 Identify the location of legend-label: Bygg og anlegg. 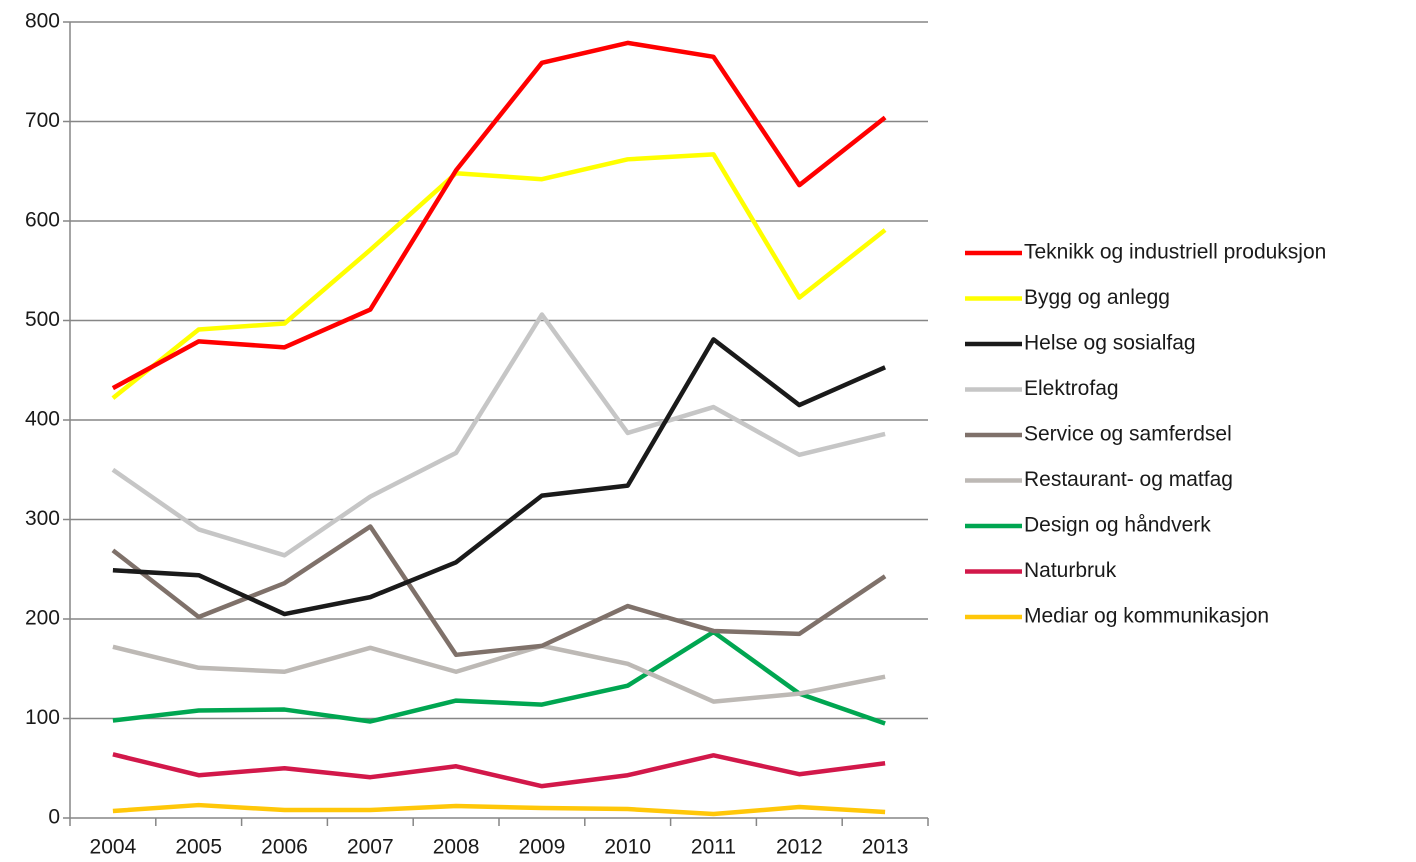
(1097, 297).